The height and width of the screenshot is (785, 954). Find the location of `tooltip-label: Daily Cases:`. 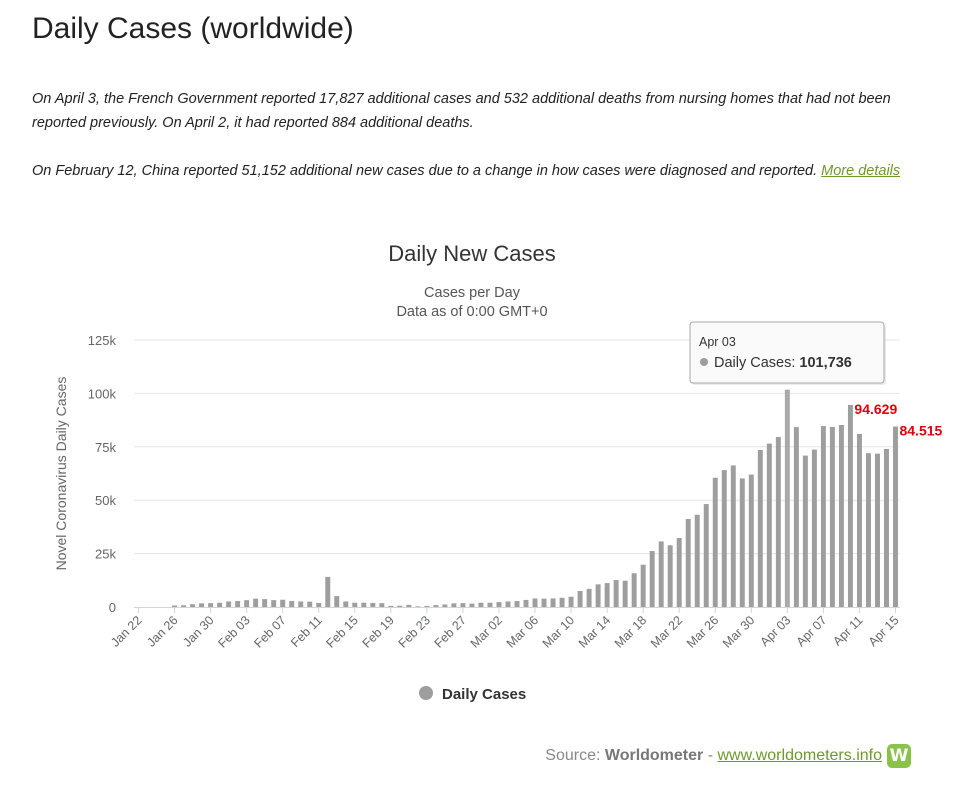

tooltip-label: Daily Cases: is located at coordinates (756, 363).